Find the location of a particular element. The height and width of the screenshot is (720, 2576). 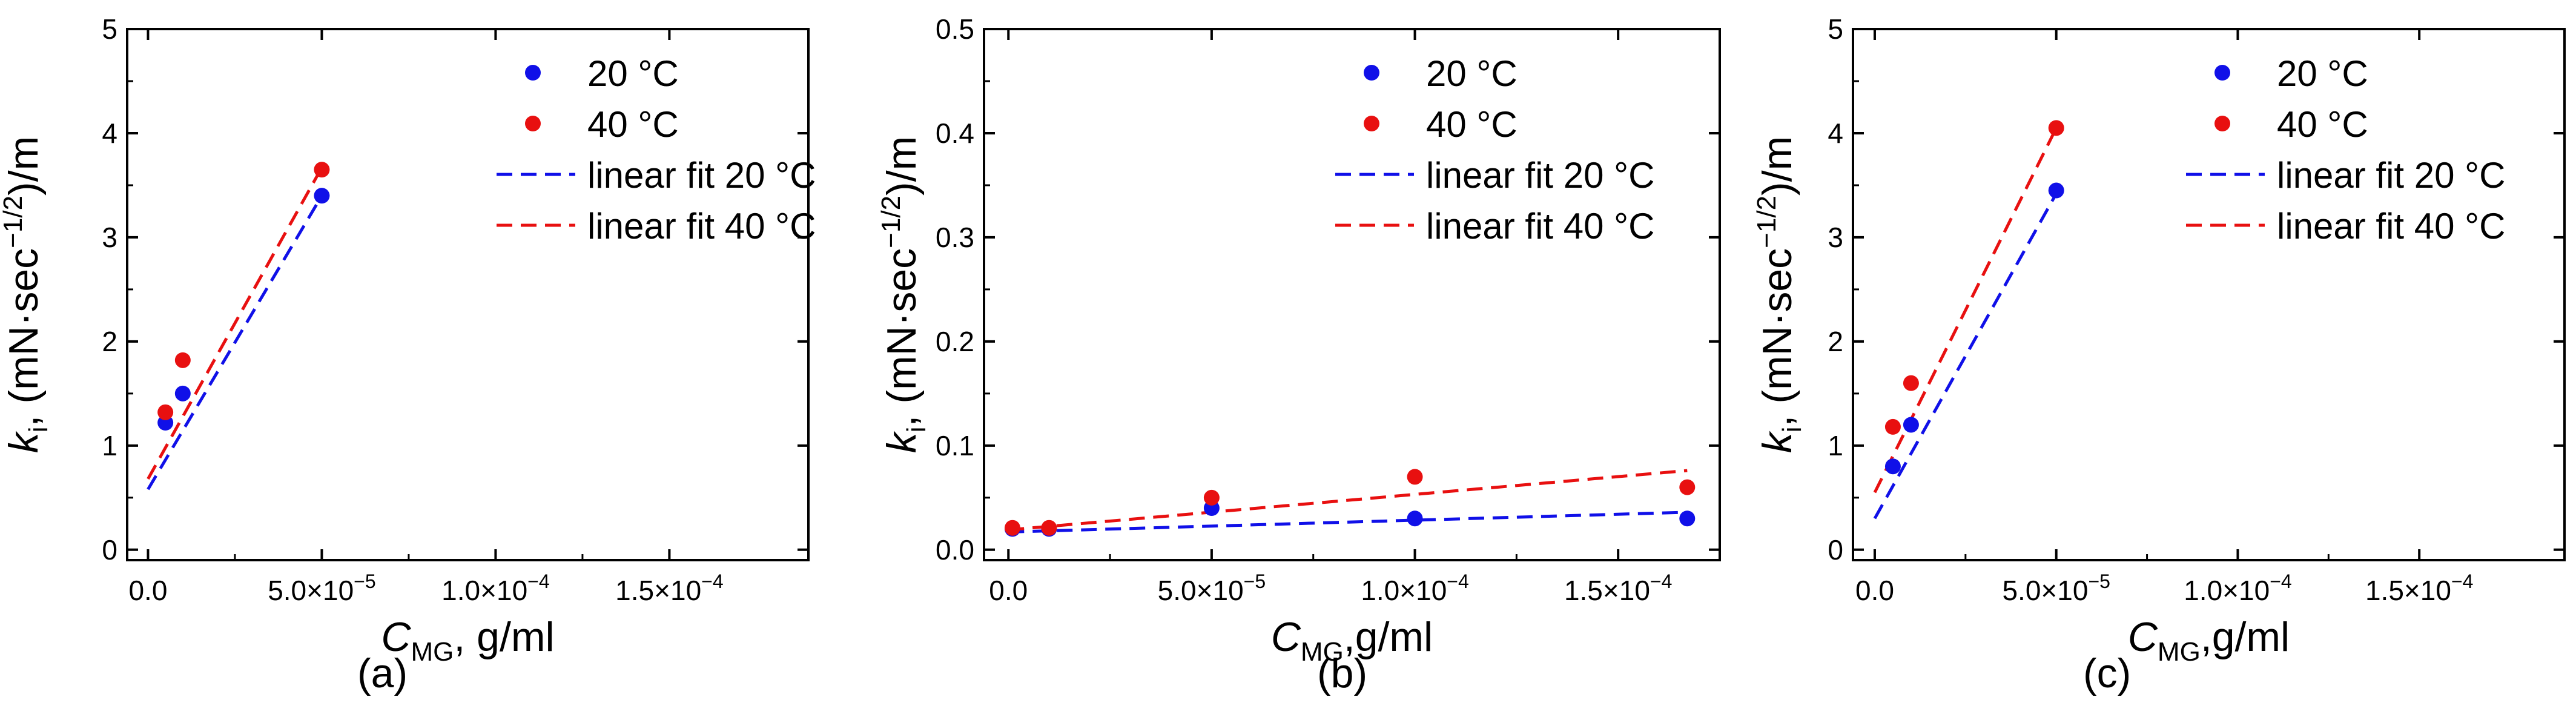

y-tick-label: 0 is located at coordinates (1835, 550).